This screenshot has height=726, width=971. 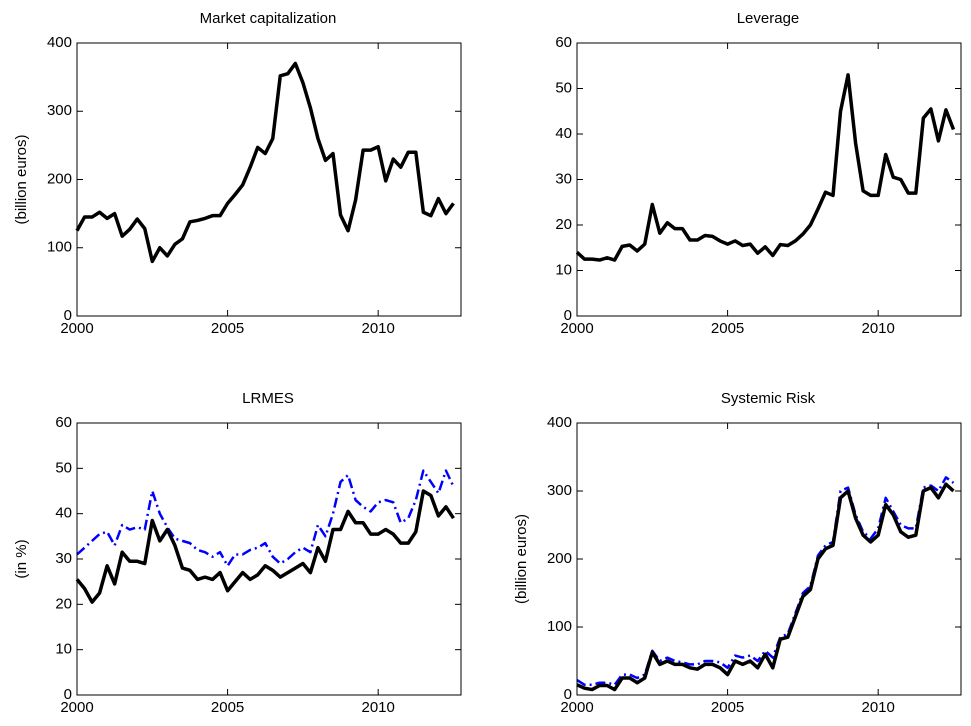 What do you see at coordinates (268, 18) in the screenshot?
I see `chart-title: Market capitalization` at bounding box center [268, 18].